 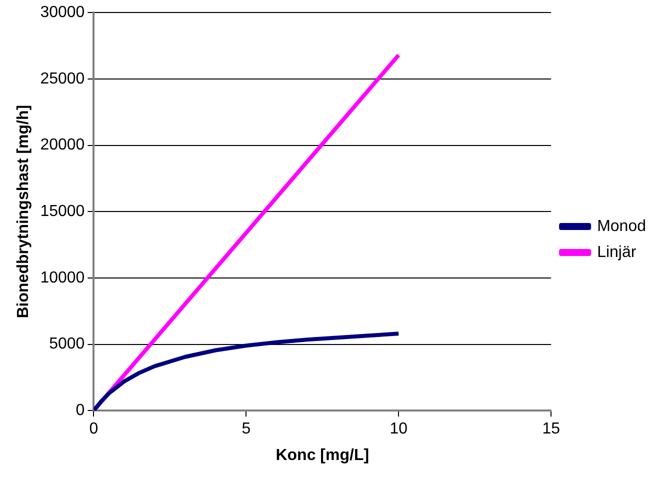 I want to click on y-tick-label: 10000, so click(x=62, y=277).